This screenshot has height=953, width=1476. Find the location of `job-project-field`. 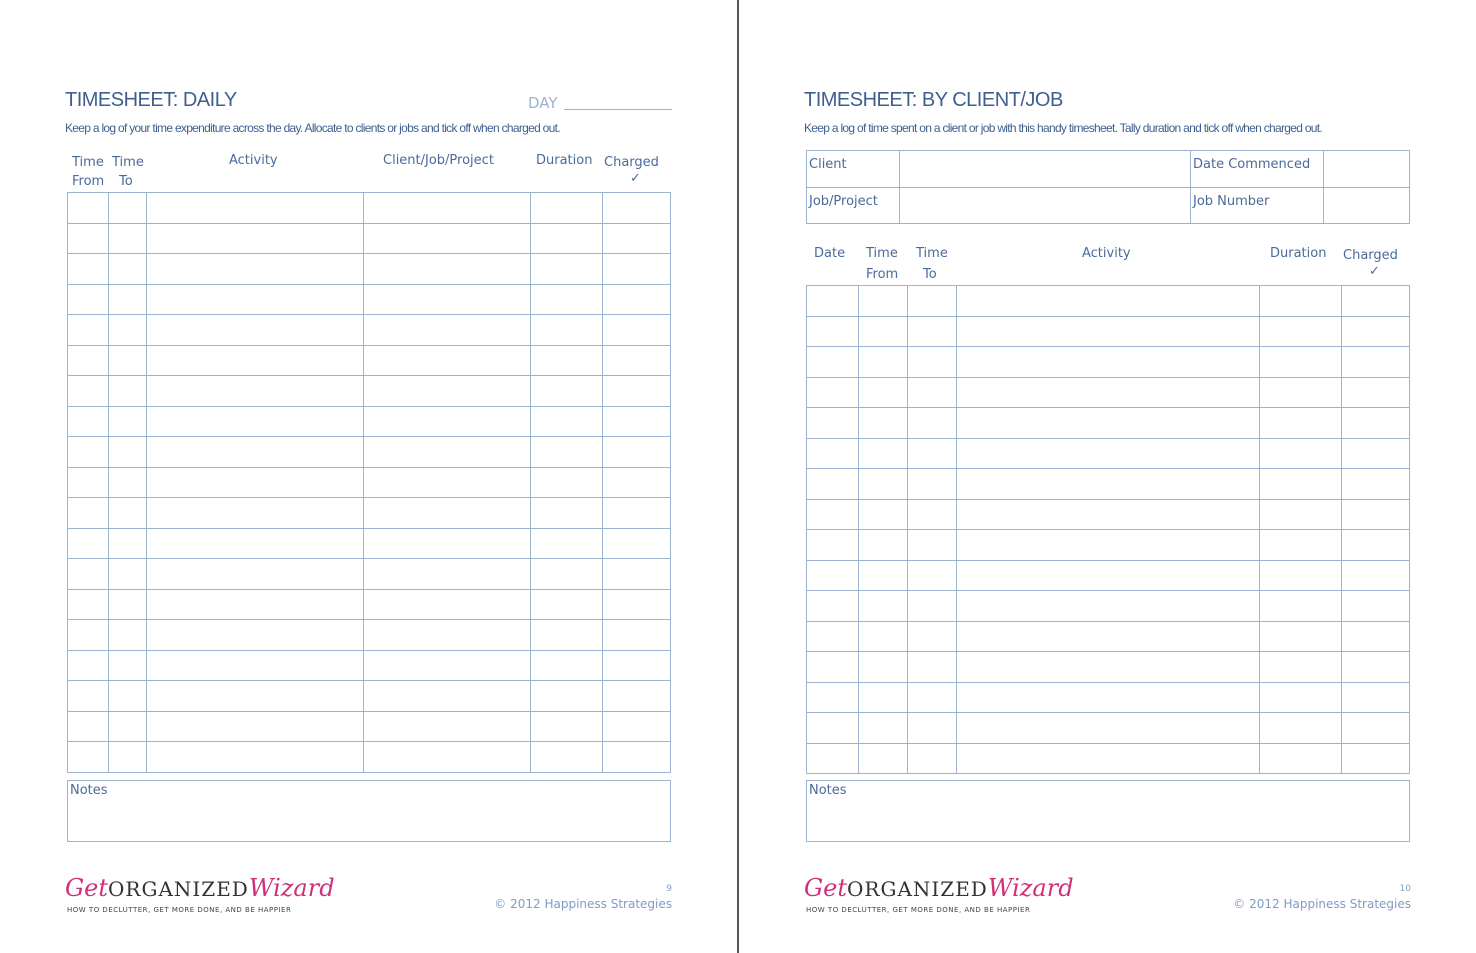

job-project-field is located at coordinates (1045, 205).